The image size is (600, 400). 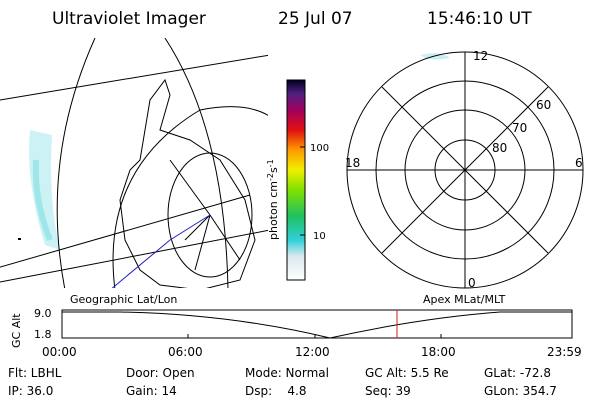 What do you see at coordinates (479, 19) in the screenshot?
I see `time: 15:46:10 UT` at bounding box center [479, 19].